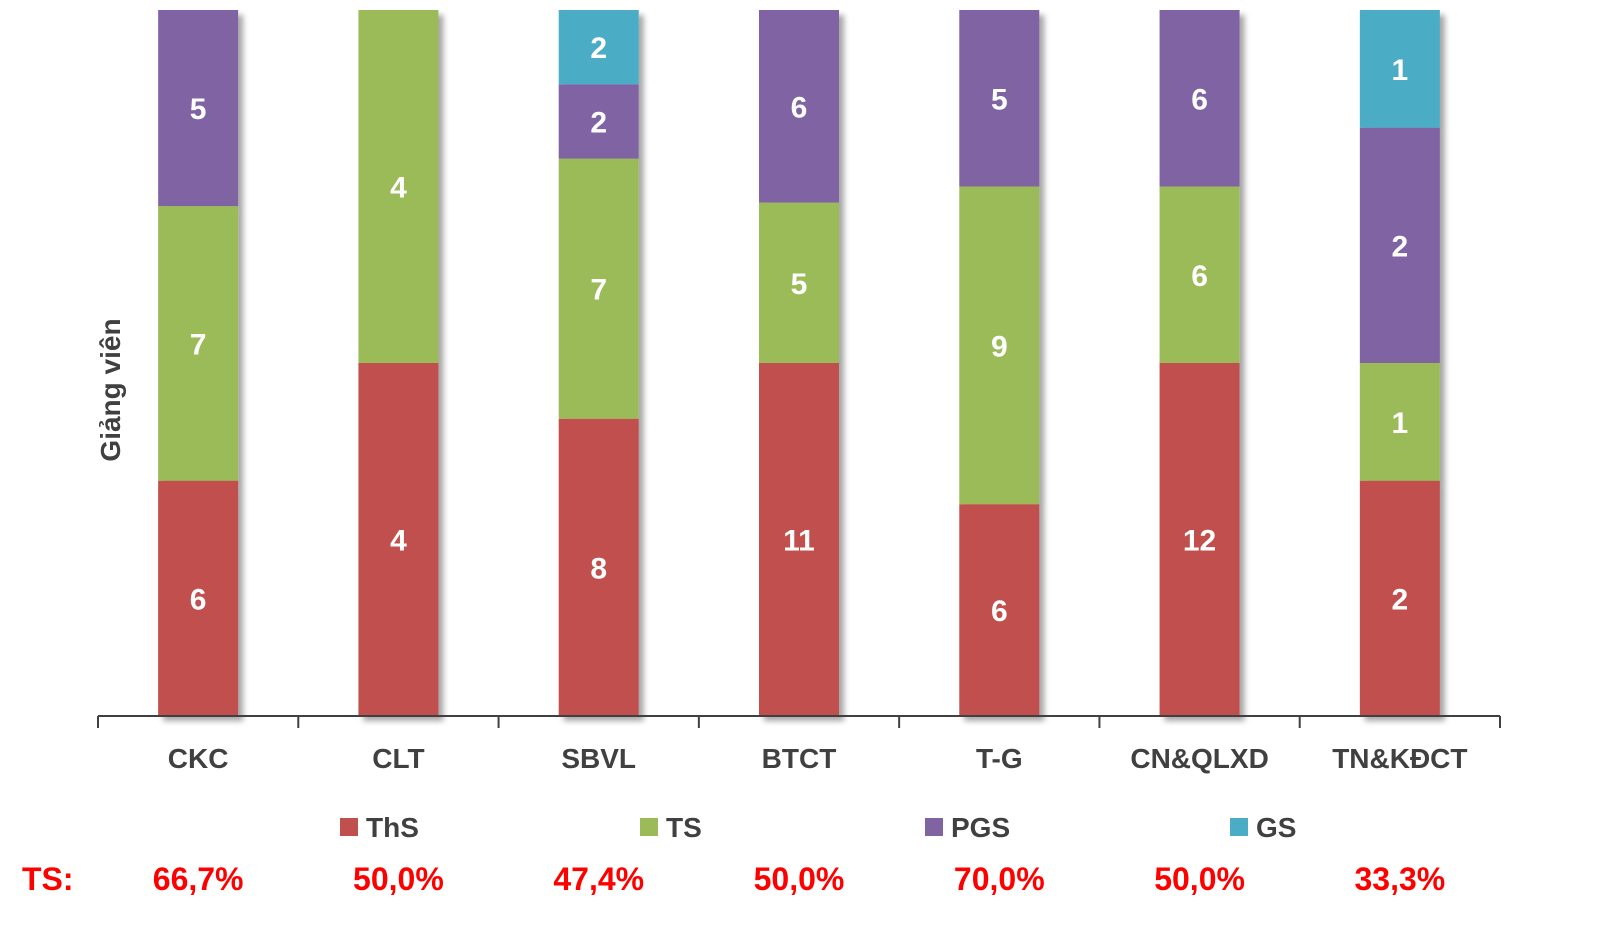 Image resolution: width=1599 pixels, height=940 pixels. What do you see at coordinates (733, 879) in the screenshot?
I see `footer-percentages: TS: 66,7% 50,0% 47,4% 50,0% 70,0% 50,0% 33,3%` at bounding box center [733, 879].